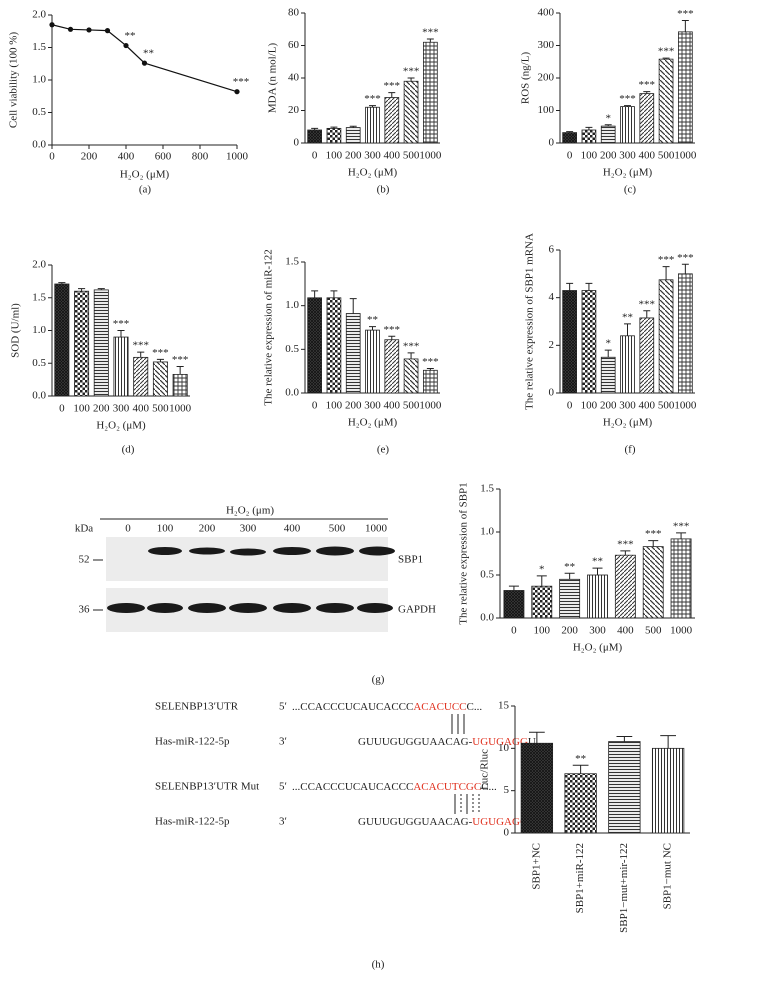 The height and width of the screenshot is (997, 760). What do you see at coordinates (546, 13) in the screenshot?
I see `y-tick-label: 400` at bounding box center [546, 13].